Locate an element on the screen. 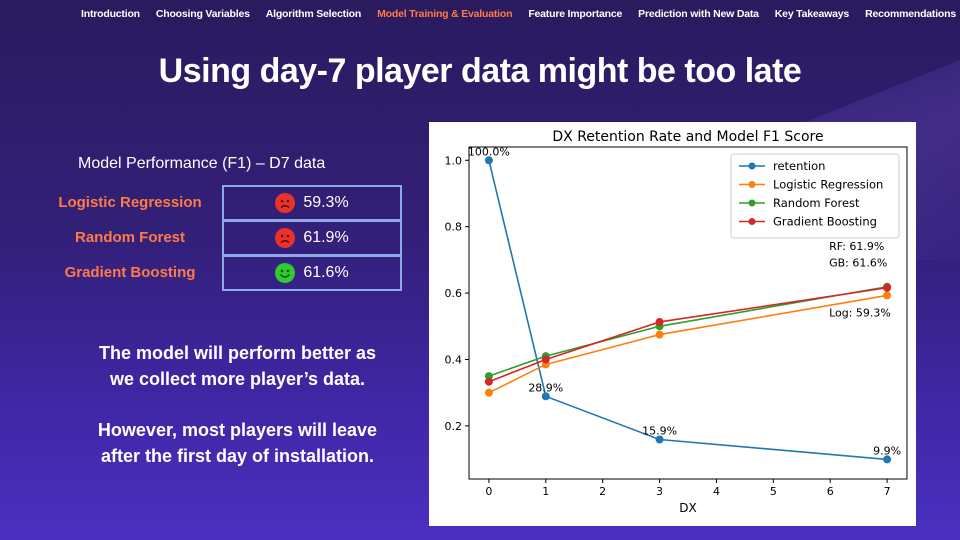 The width and height of the screenshot is (960, 540). f1-value: 59.3% is located at coordinates (326, 202).